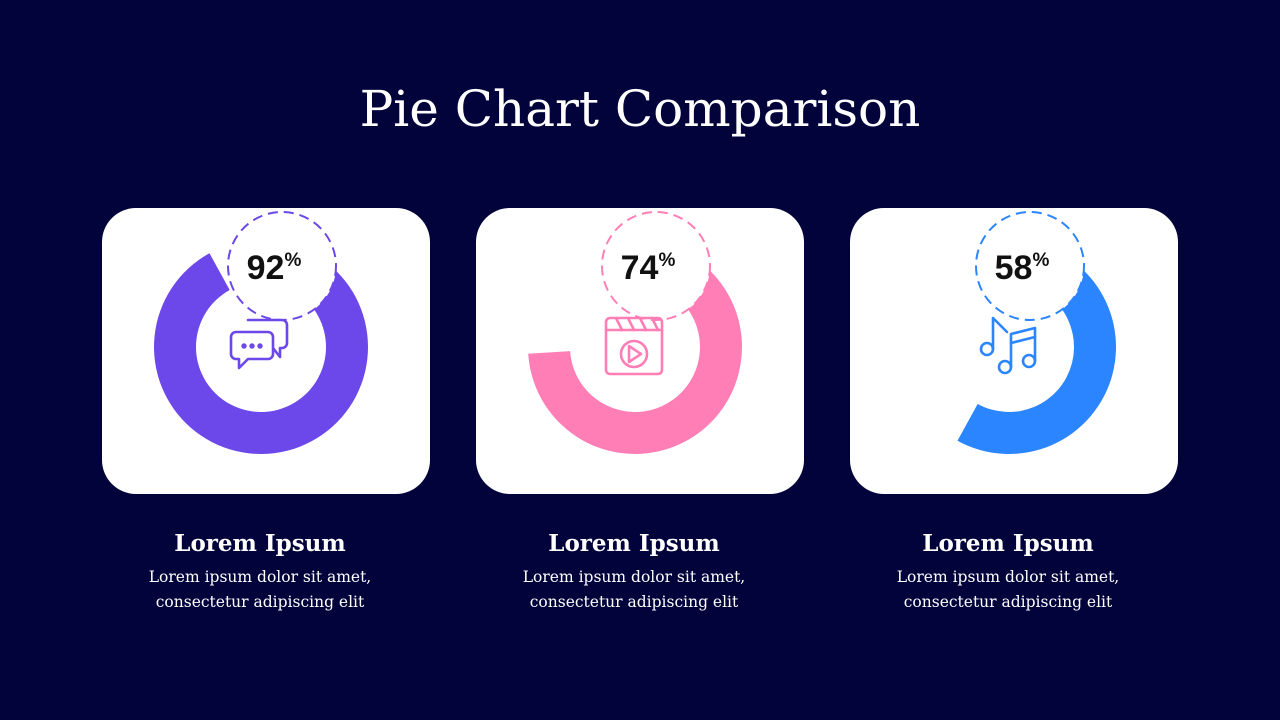 The width and height of the screenshot is (1280, 720). I want to click on percent-label-1: 92%, so click(274, 268).